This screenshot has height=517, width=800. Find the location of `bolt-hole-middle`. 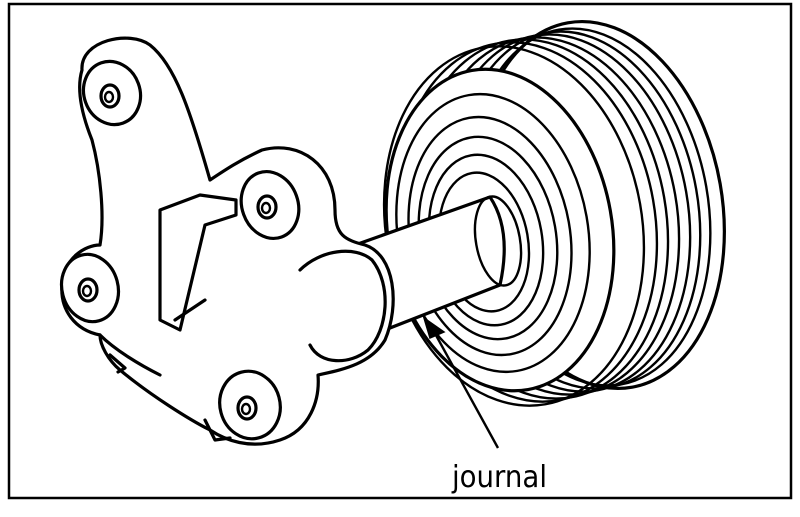

bolt-hole-middle is located at coordinates (270, 205).